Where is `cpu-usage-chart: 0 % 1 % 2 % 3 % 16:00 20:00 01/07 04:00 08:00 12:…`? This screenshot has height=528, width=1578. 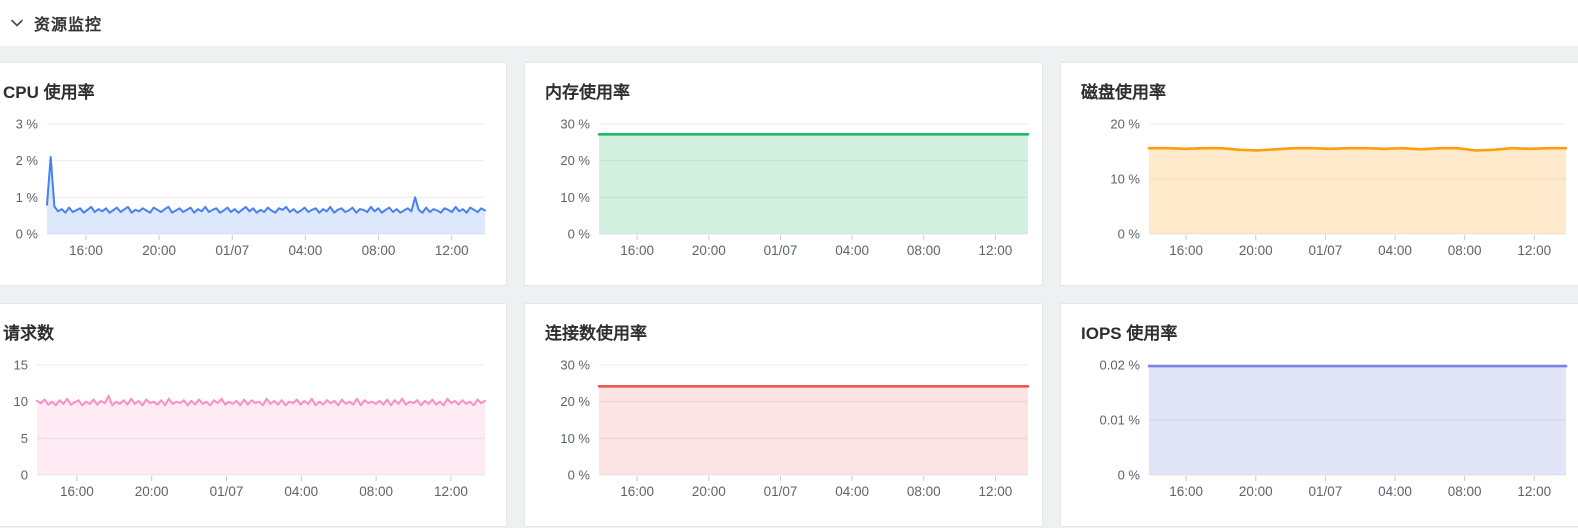
cpu-usage-chart: 0 % 1 % 2 % 3 % 16:00 20:00 01/07 04:00 08:00 12:… is located at coordinates (253, 175).